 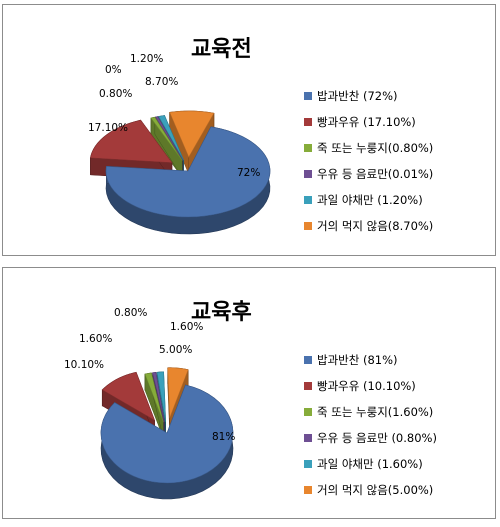 I want to click on before-legend-label-rice-side: 밥과반찬 (72%), so click(x=357, y=96).